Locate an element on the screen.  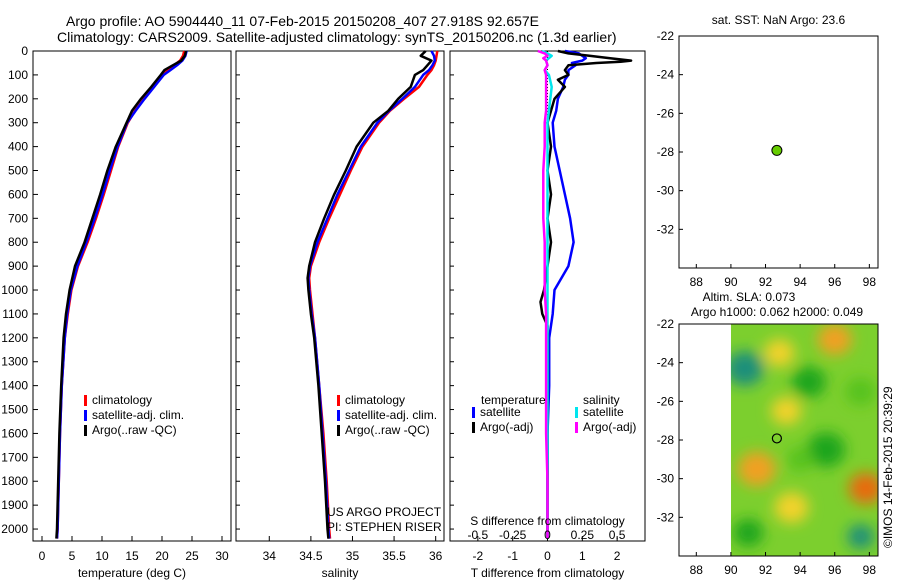
sla-argo-position-marker is located at coordinates (776, 438).